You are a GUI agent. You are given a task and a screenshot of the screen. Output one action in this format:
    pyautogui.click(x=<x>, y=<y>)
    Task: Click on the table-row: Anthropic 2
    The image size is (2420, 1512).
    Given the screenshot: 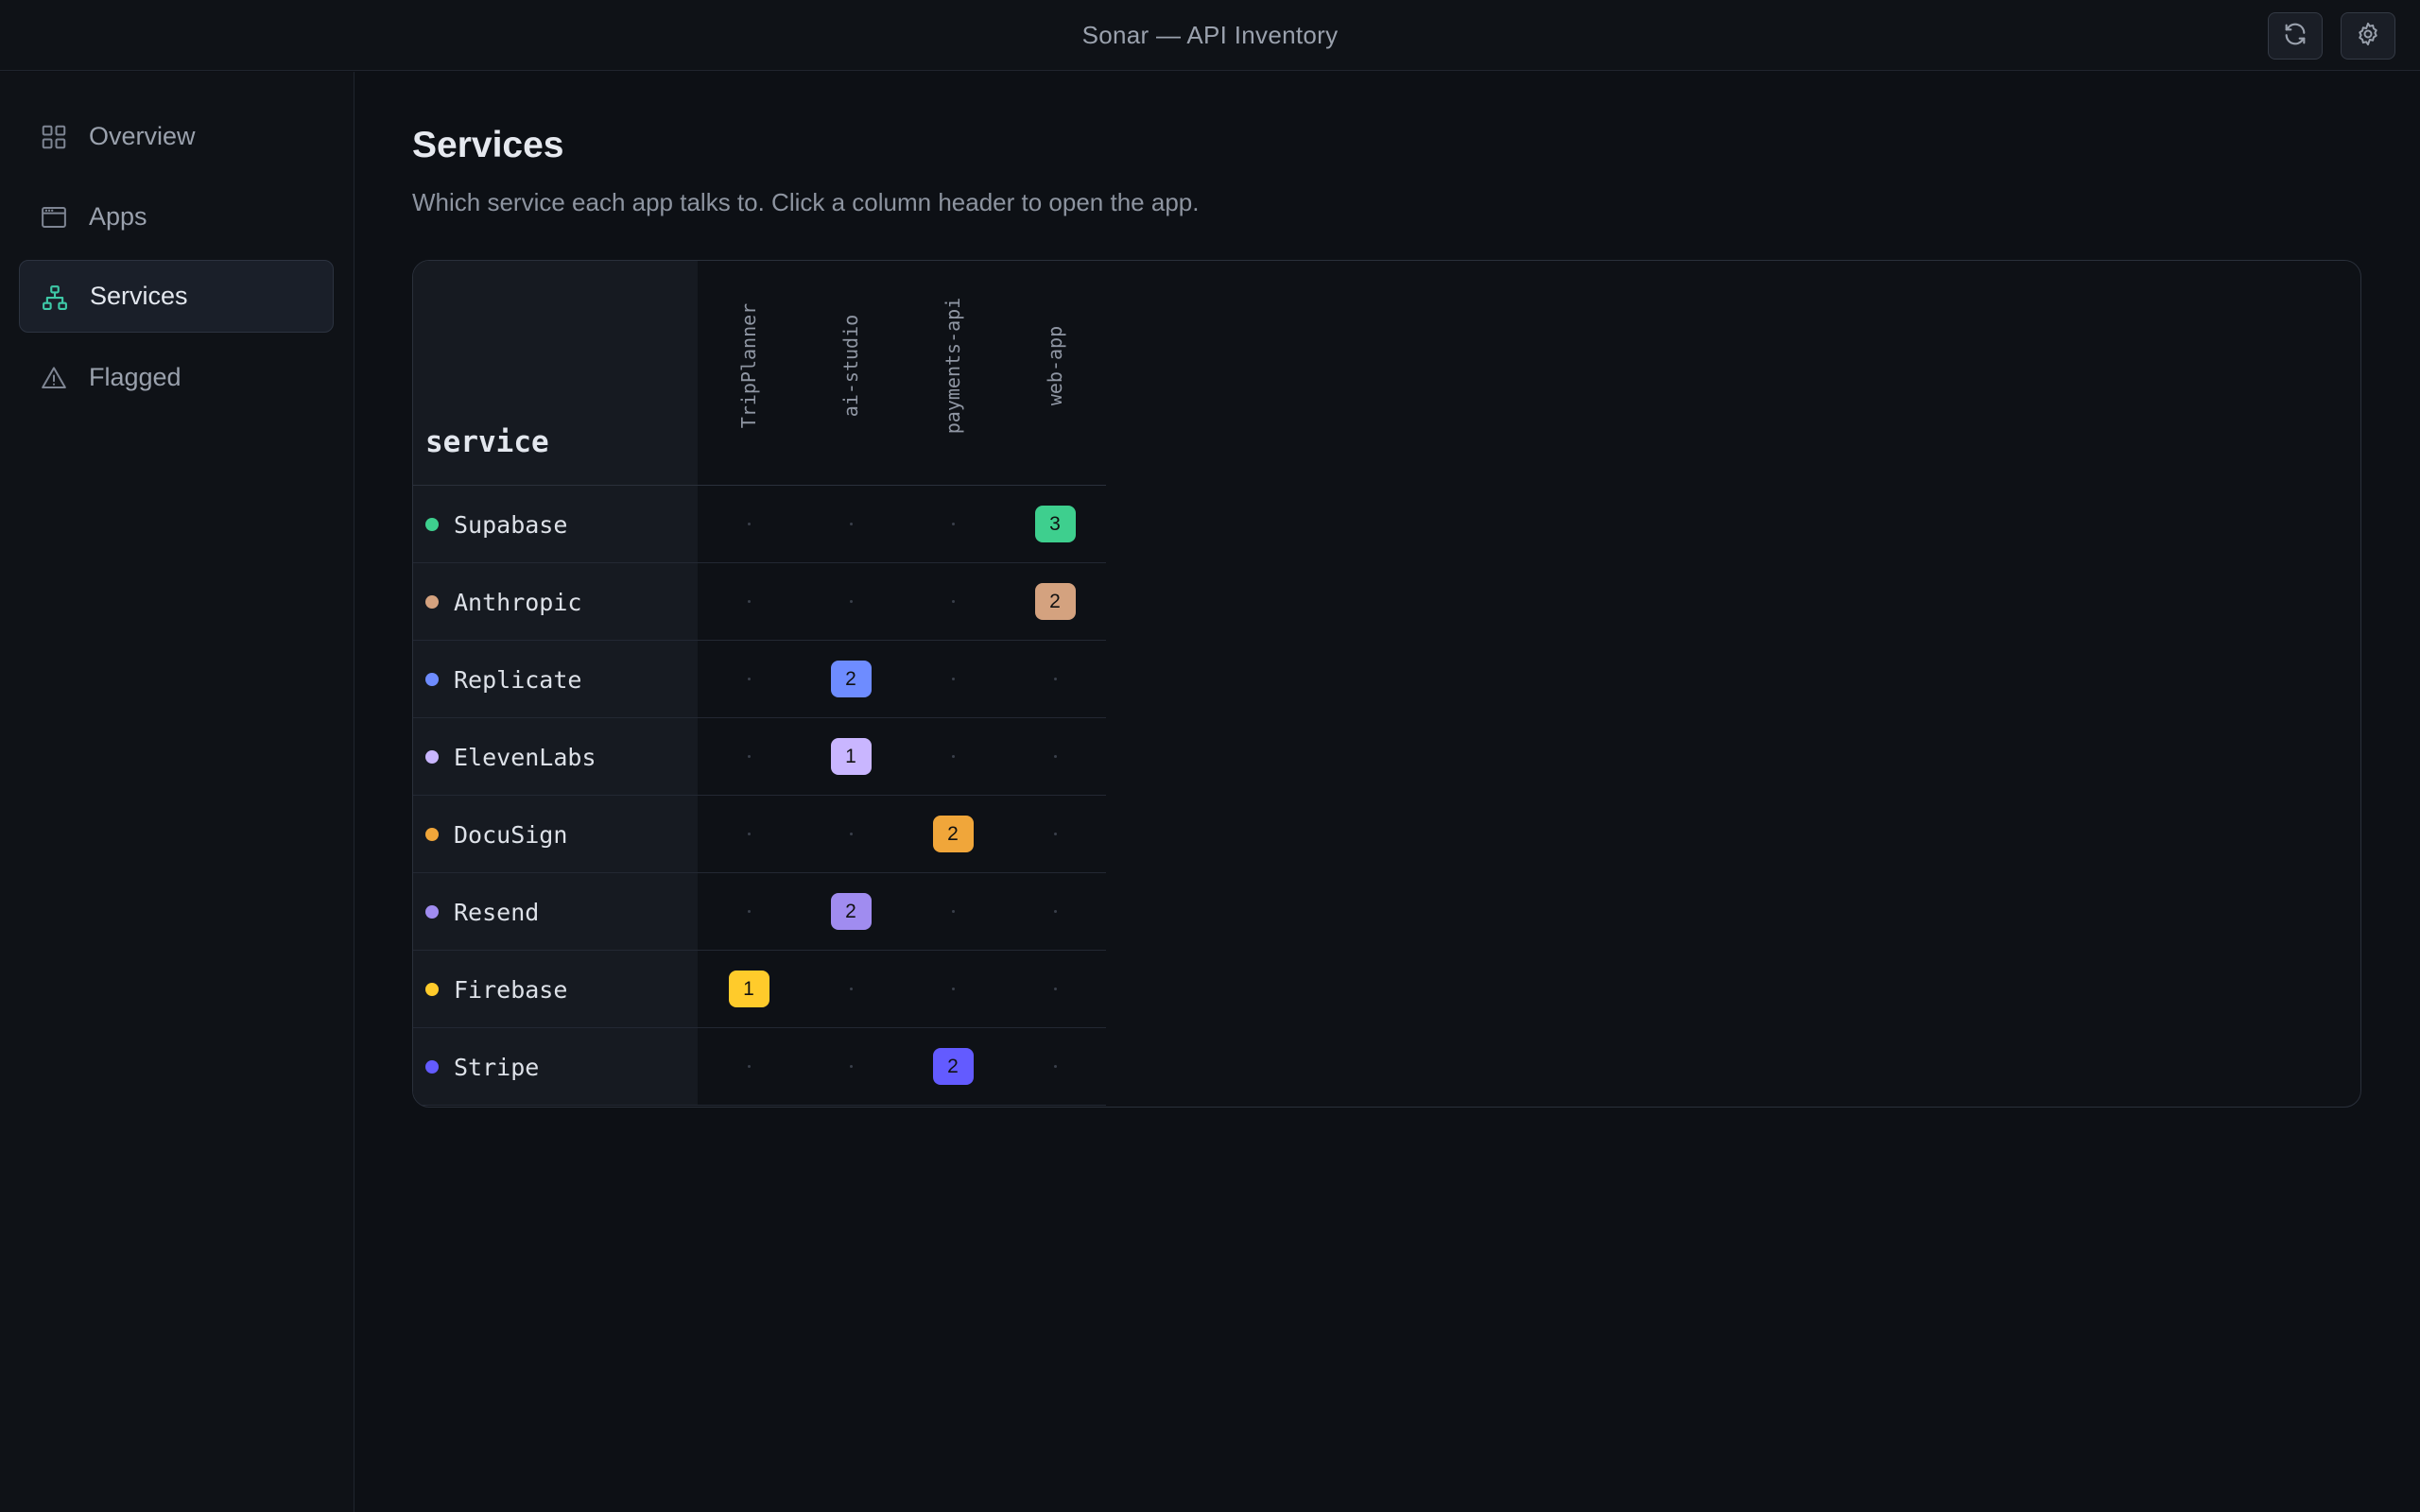 What is the action you would take?
    pyautogui.click(x=760, y=602)
    